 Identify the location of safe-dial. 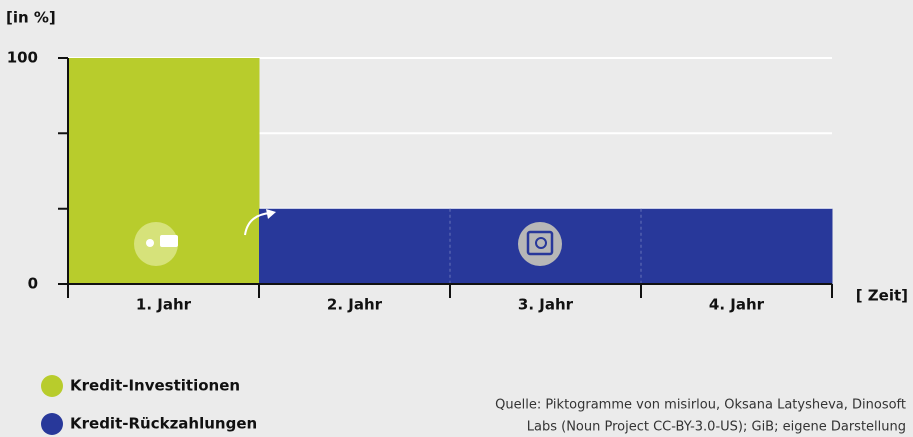
(541, 243).